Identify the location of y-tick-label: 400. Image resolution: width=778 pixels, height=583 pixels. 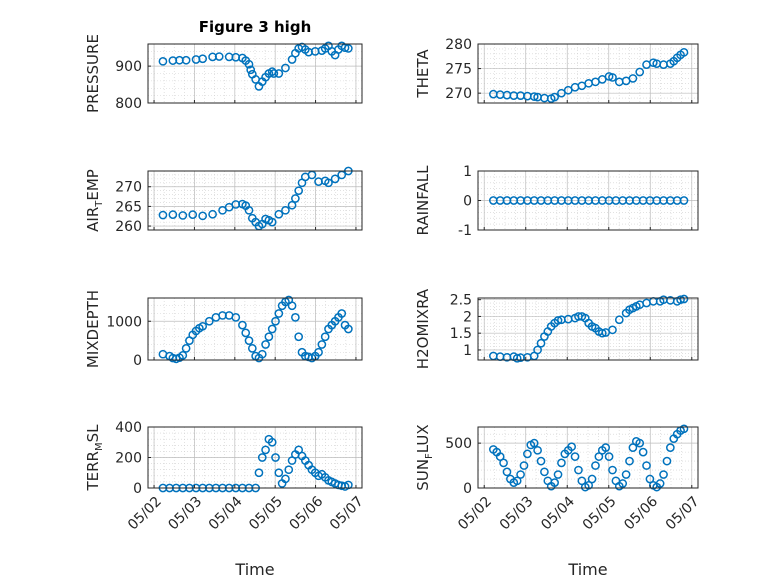
(128, 428).